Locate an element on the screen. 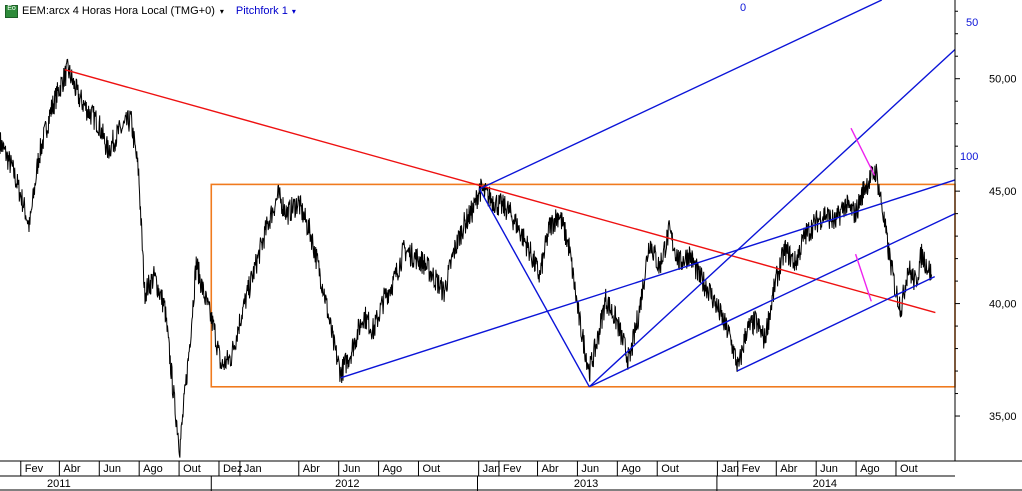 This screenshot has height=491, width=1022. y-axis: 35,00 40,00 45,00 50,00 is located at coordinates (985, 230).